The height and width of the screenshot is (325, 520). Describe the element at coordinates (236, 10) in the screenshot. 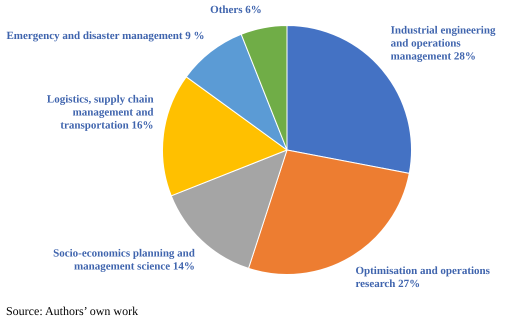

I see `slice-label: Others 6%` at that location.